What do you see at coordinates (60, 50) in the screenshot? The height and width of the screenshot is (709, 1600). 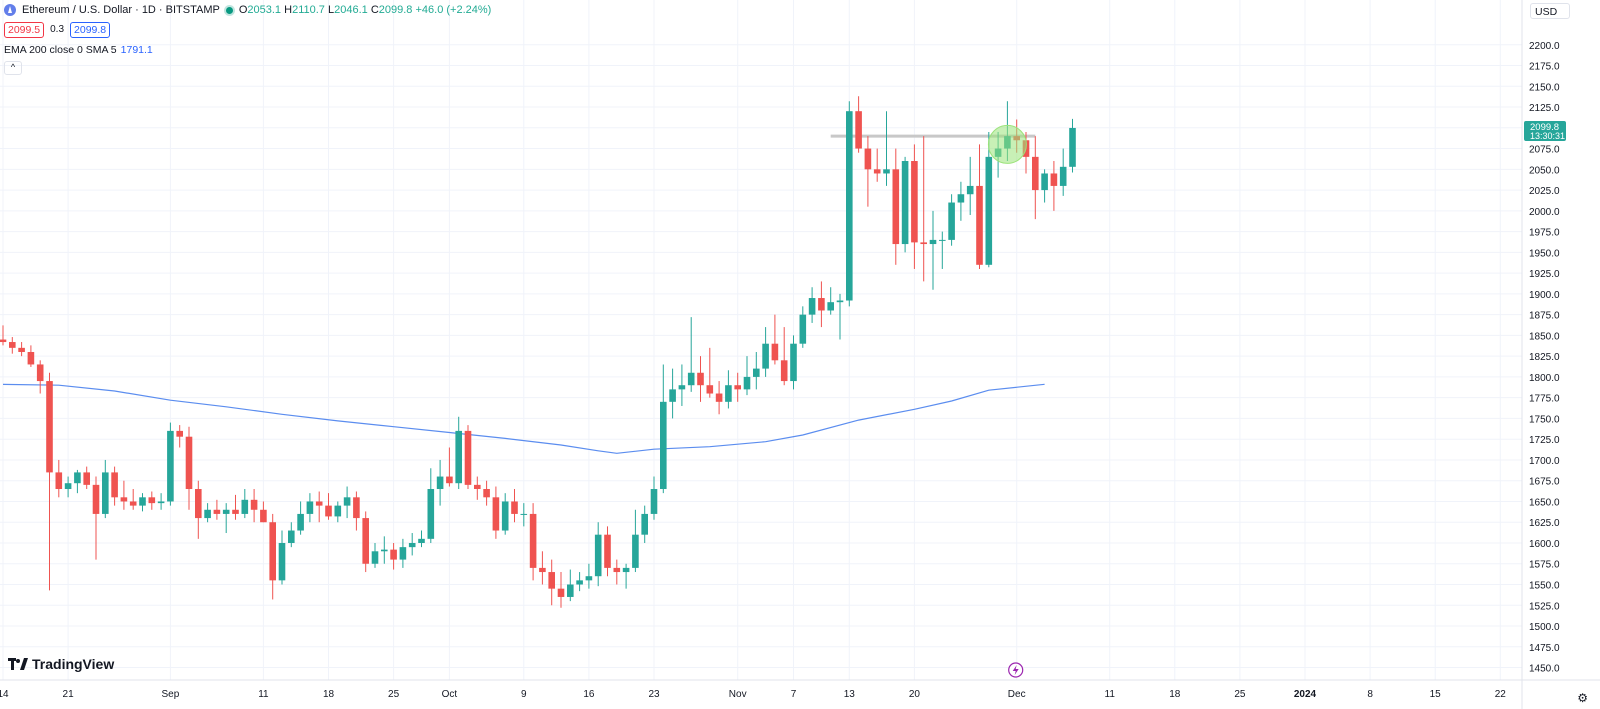 I see `indicator-label: EMA 200 close 0 SMA 5` at bounding box center [60, 50].